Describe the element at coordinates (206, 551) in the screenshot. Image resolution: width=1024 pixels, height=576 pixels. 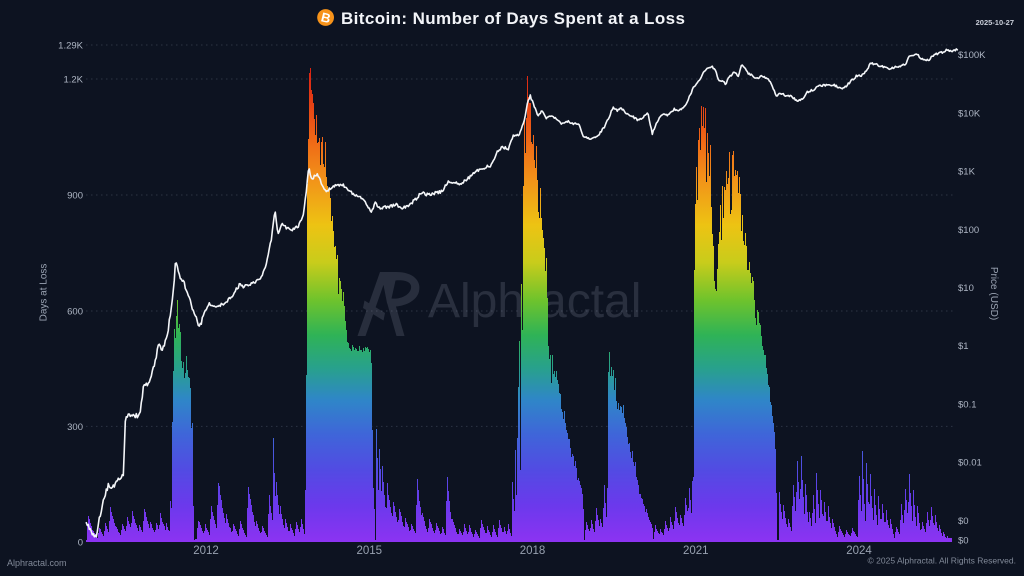
I see `svg-text: 2012` at that location.